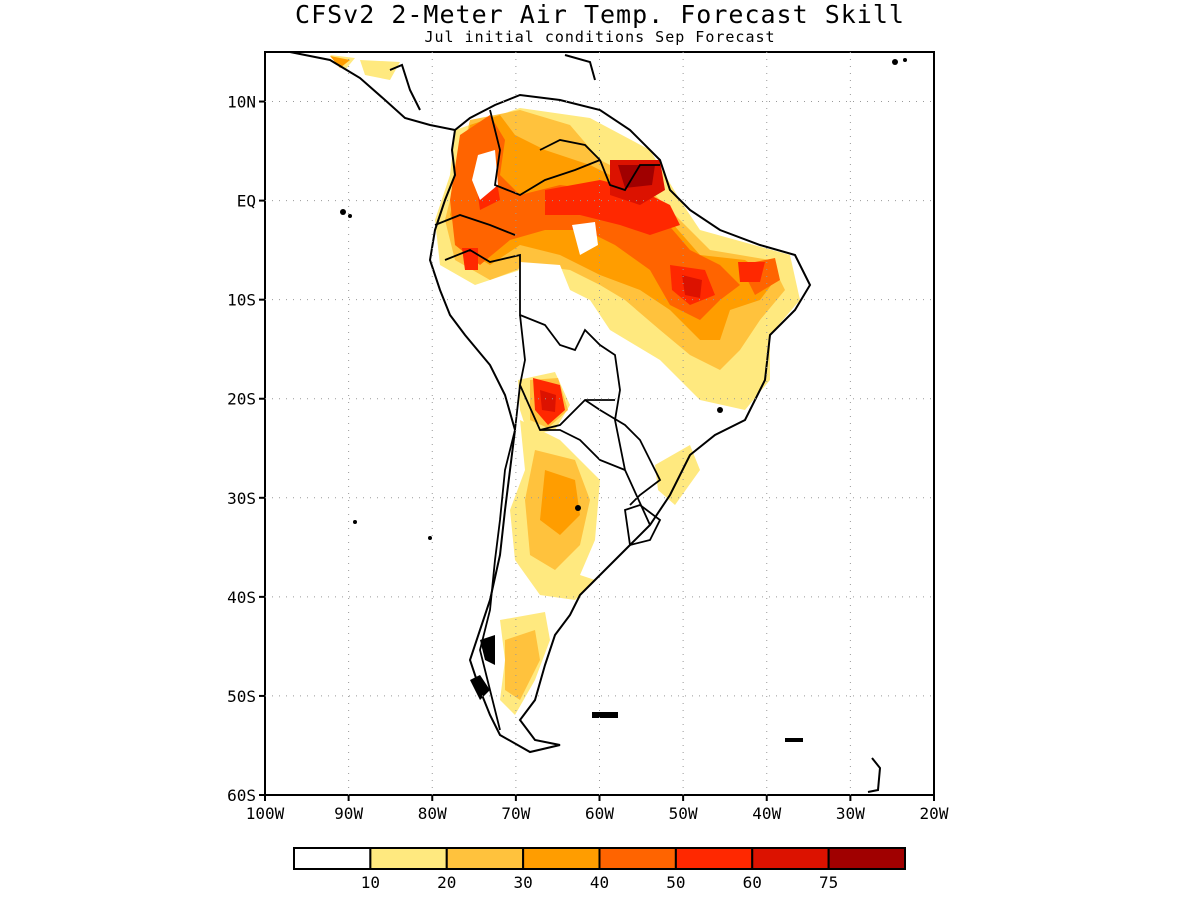 This screenshot has height=900, width=1200. What do you see at coordinates (265, 813) in the screenshot?
I see `lon-tick-label: 100W` at bounding box center [265, 813].